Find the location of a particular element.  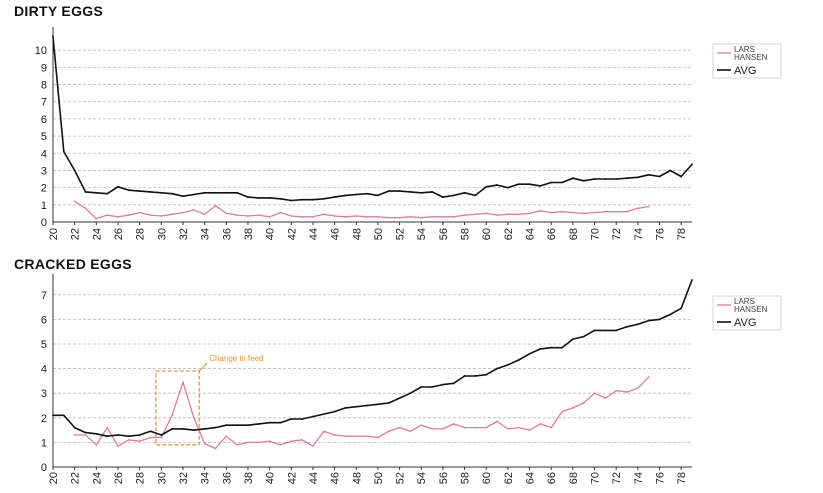

annotation-leader is located at coordinates (203, 367).